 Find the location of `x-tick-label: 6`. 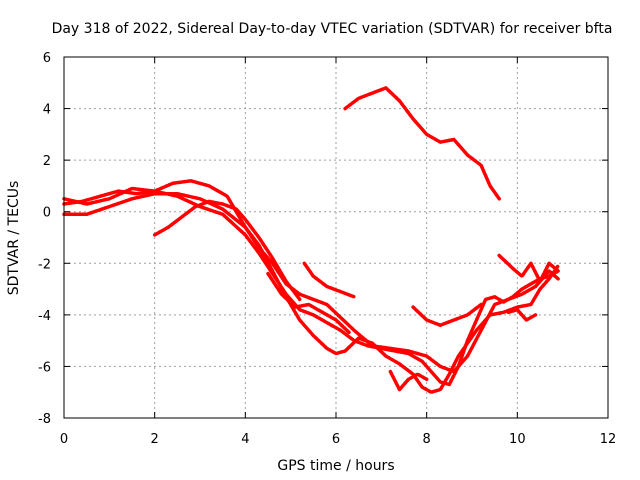

x-tick-label: 6 is located at coordinates (336, 439).